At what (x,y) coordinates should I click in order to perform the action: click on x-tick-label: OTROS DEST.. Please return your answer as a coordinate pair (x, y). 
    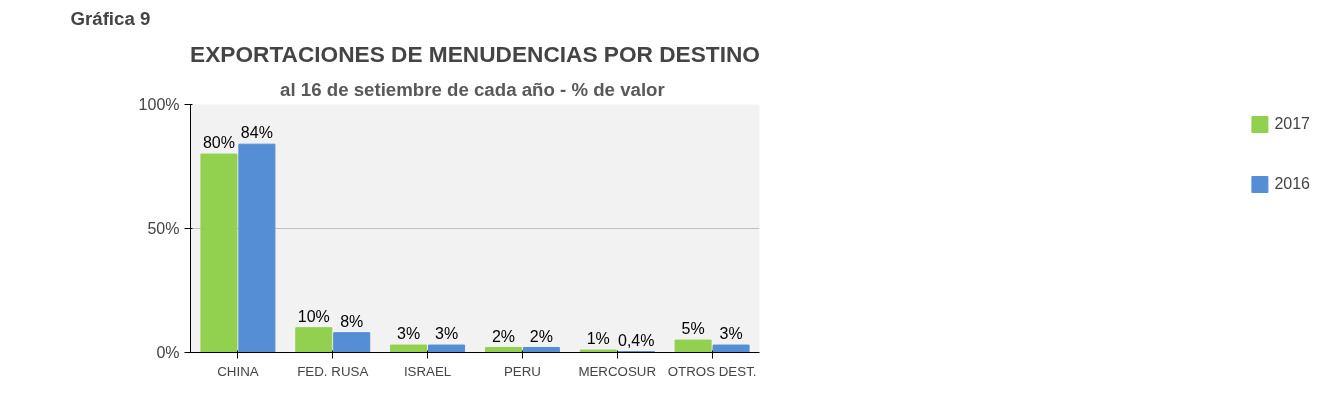
    Looking at the image, I should click on (712, 371).